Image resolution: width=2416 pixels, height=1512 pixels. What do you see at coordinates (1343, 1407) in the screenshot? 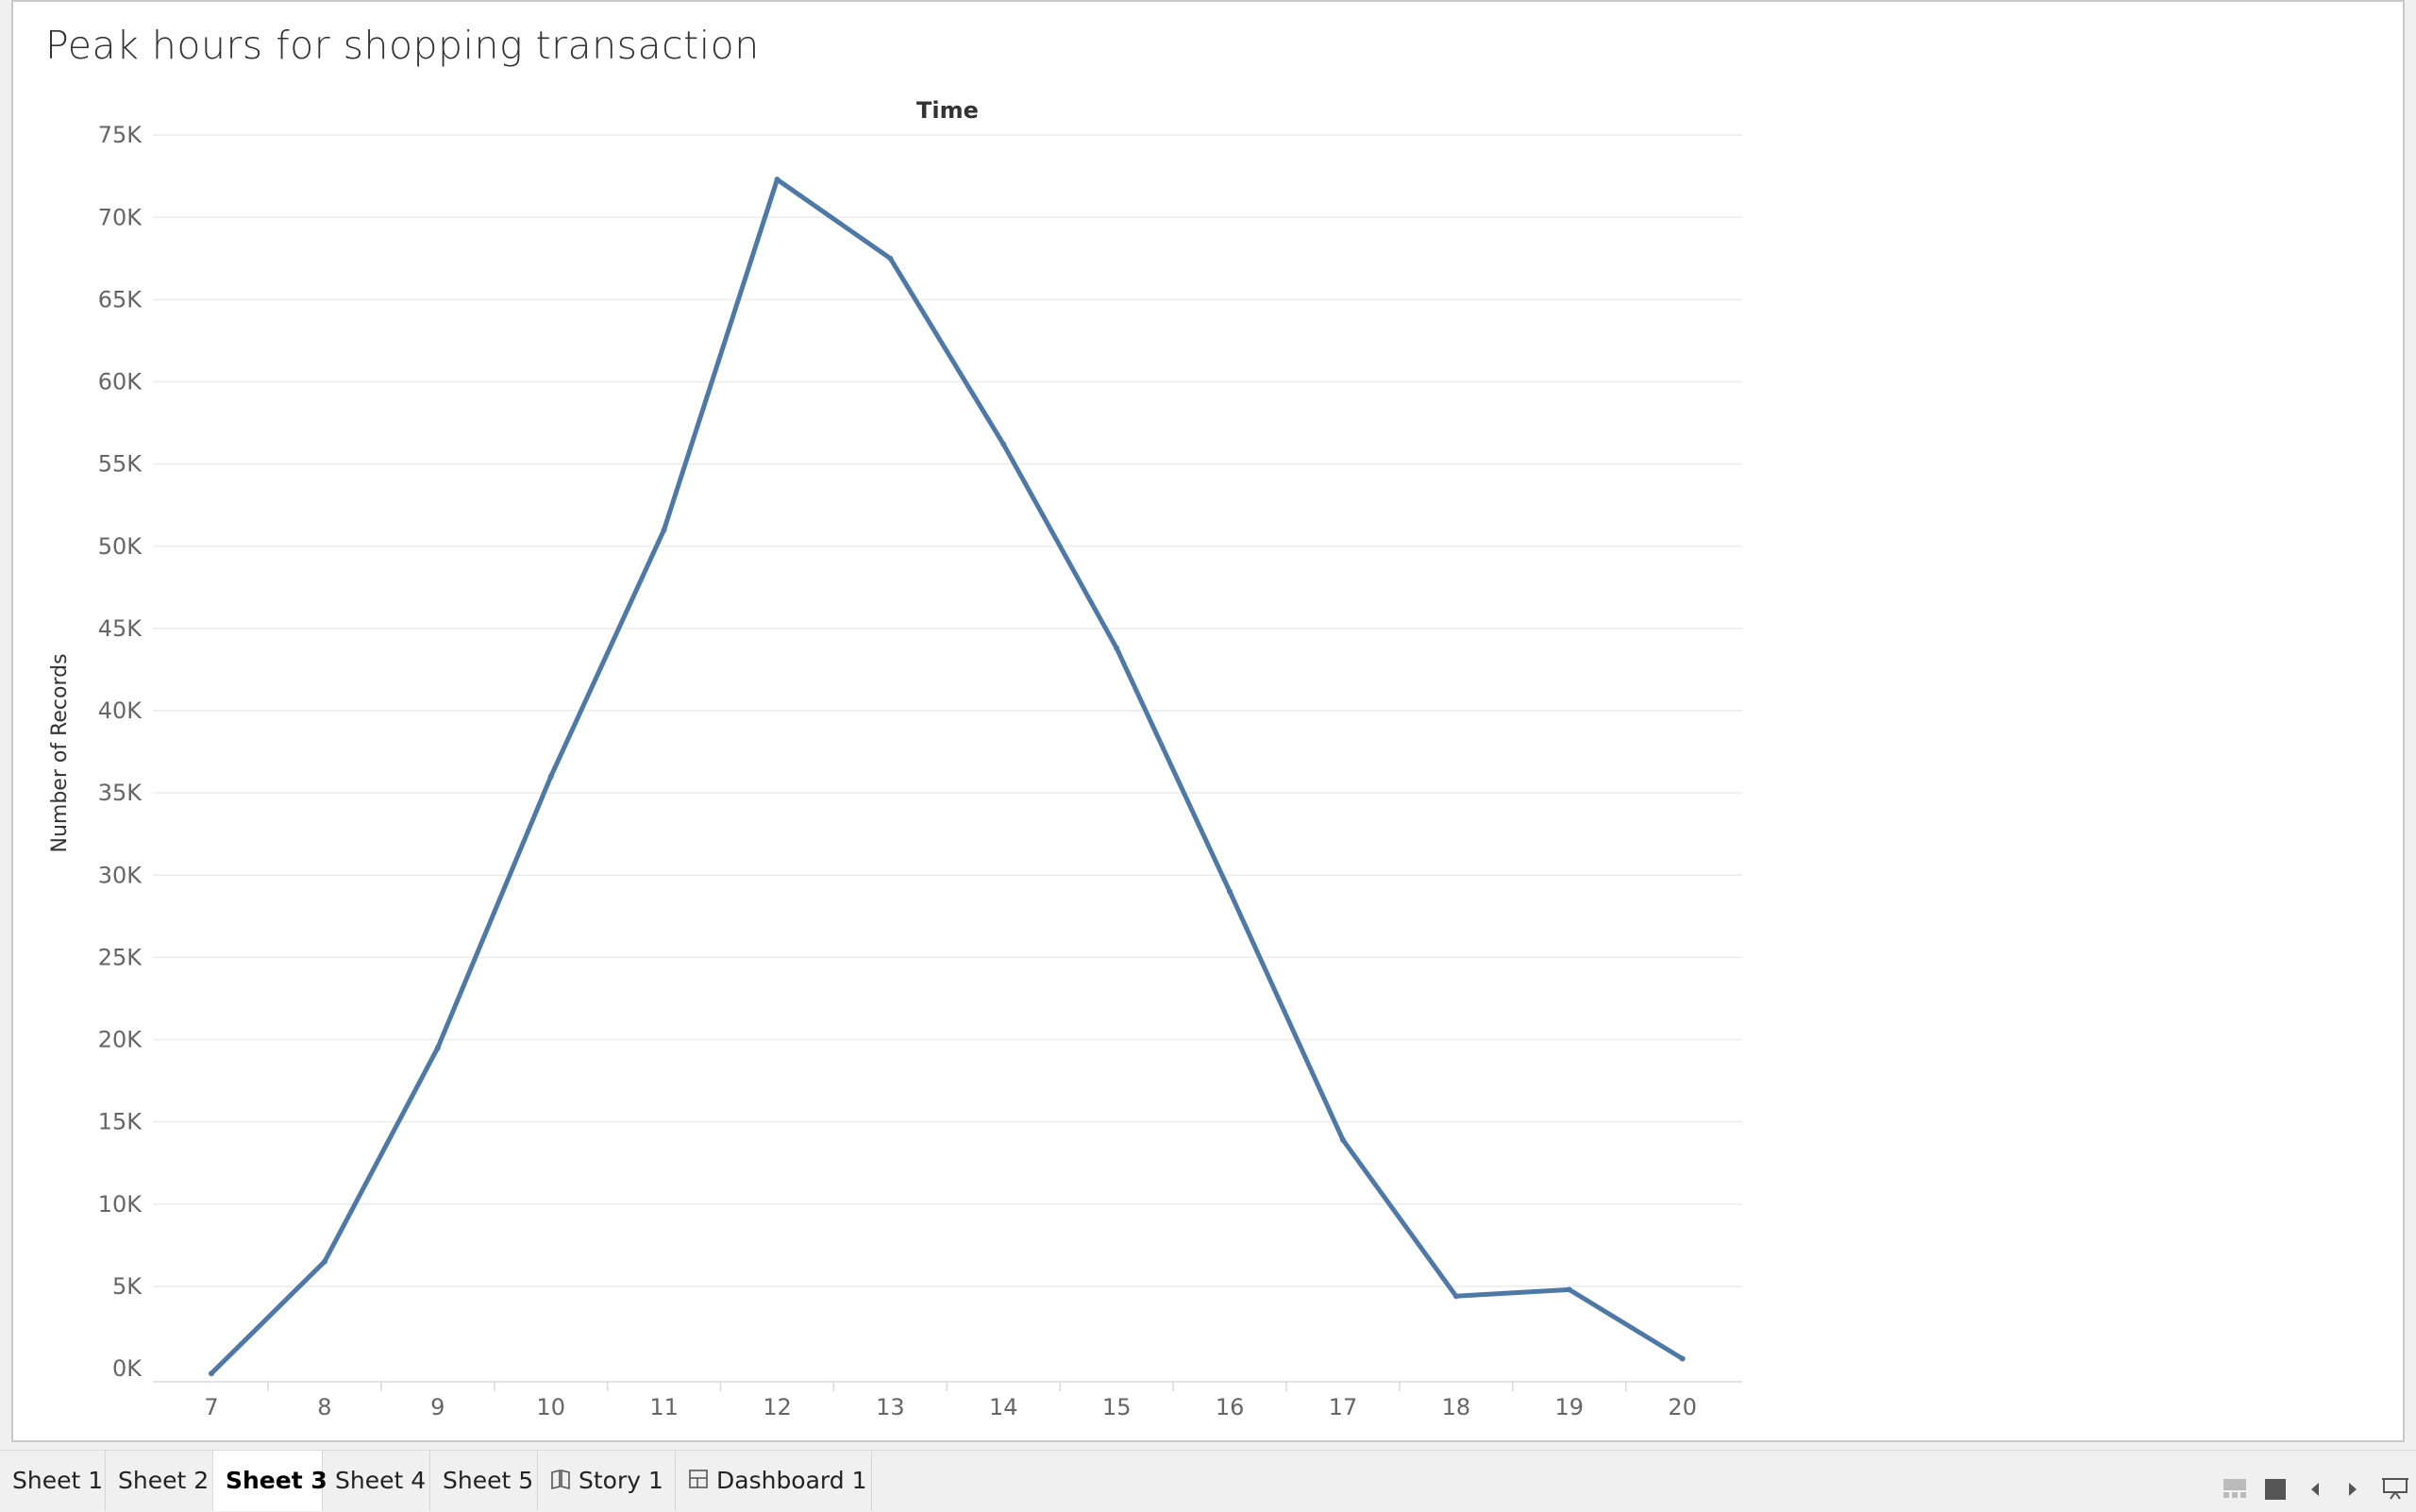
I see `x-tick-label: 17` at bounding box center [1343, 1407].